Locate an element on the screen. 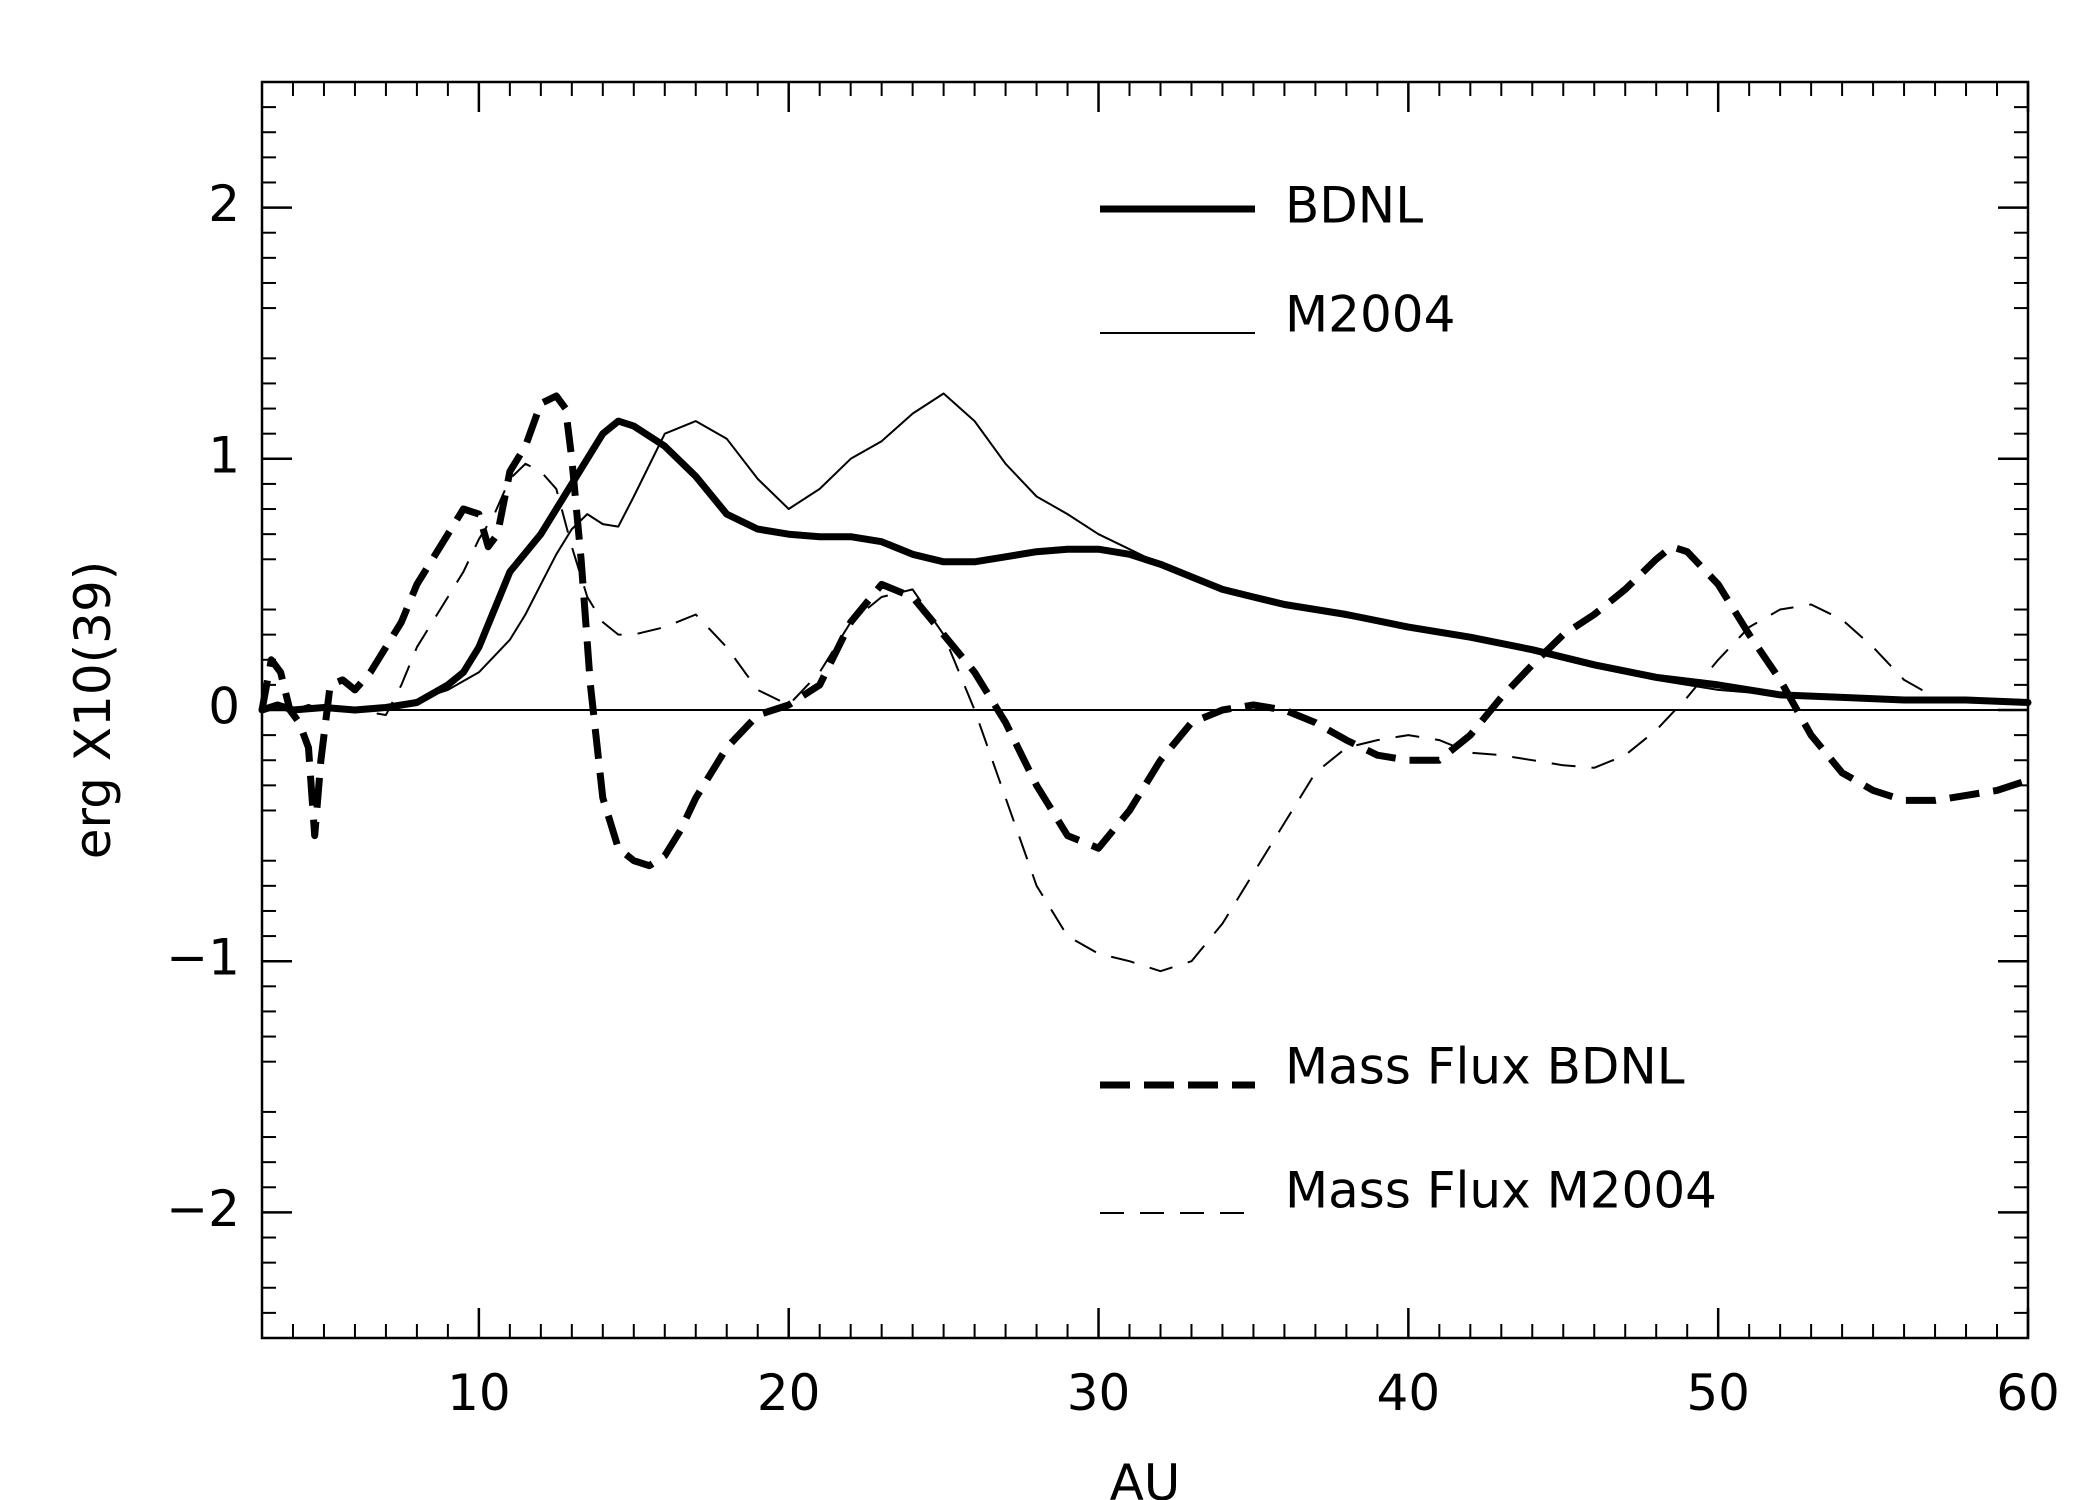  y-tick-label: 2 is located at coordinates (224, 204).